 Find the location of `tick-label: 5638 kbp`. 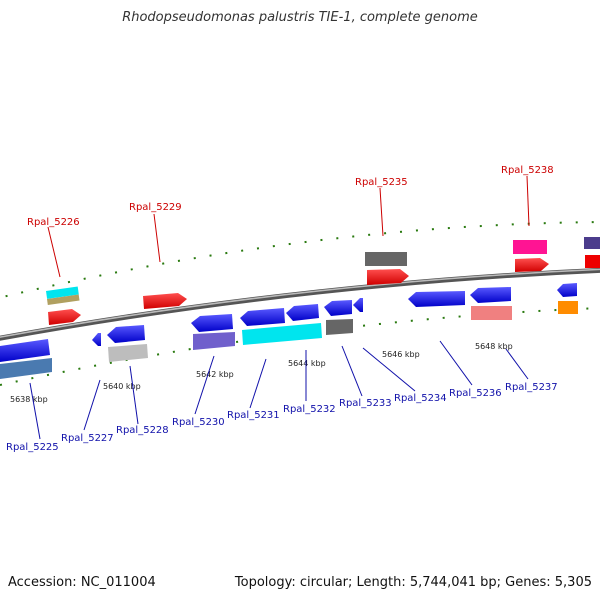

tick-label: 5638 kbp is located at coordinates (29, 399).